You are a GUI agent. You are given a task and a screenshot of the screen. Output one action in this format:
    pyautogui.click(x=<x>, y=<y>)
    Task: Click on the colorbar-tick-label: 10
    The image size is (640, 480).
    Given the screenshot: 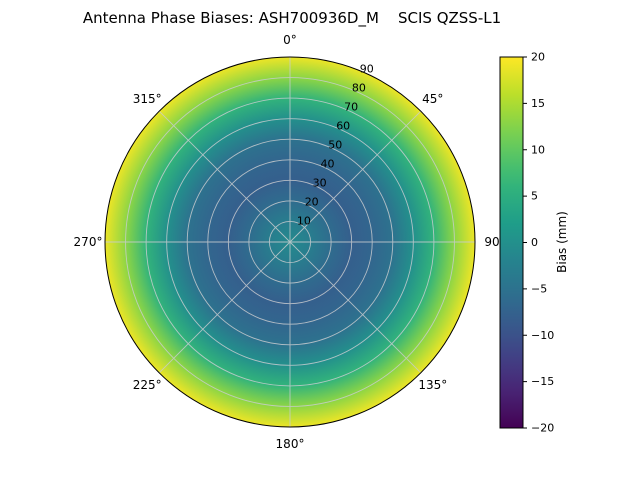 What is the action you would take?
    pyautogui.click(x=538, y=149)
    